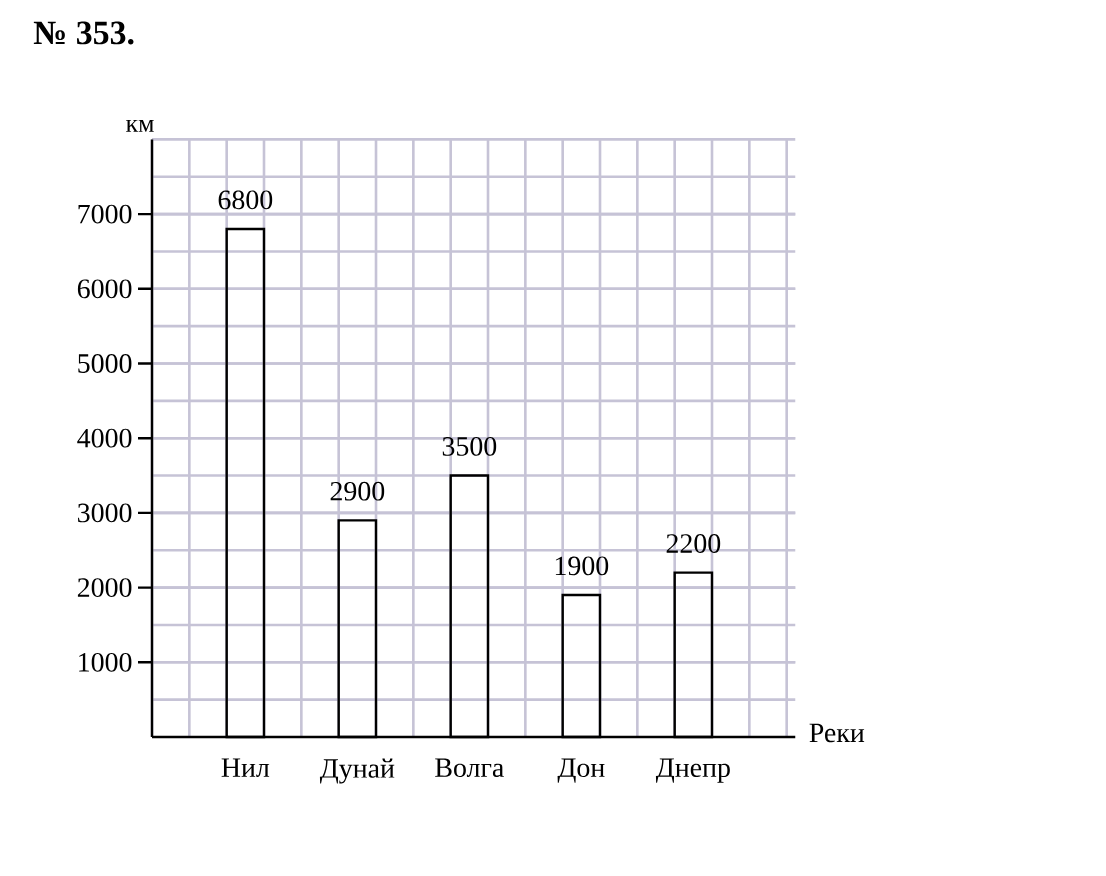 The height and width of the screenshot is (876, 1106). Describe the element at coordinates (357, 771) in the screenshot. I see `x-tick-label: Дунай` at that location.